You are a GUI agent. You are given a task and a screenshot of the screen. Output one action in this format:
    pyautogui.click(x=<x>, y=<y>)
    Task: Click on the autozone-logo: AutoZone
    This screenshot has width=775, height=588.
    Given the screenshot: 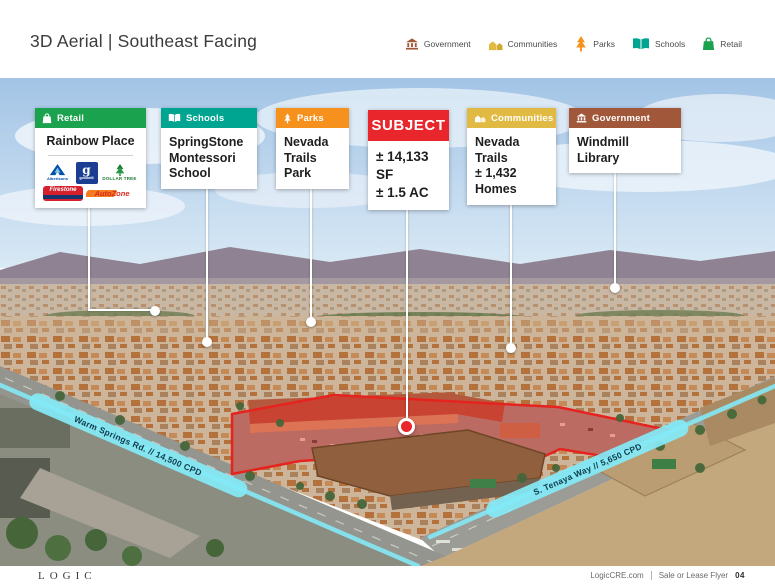 What is the action you would take?
    pyautogui.click(x=112, y=193)
    